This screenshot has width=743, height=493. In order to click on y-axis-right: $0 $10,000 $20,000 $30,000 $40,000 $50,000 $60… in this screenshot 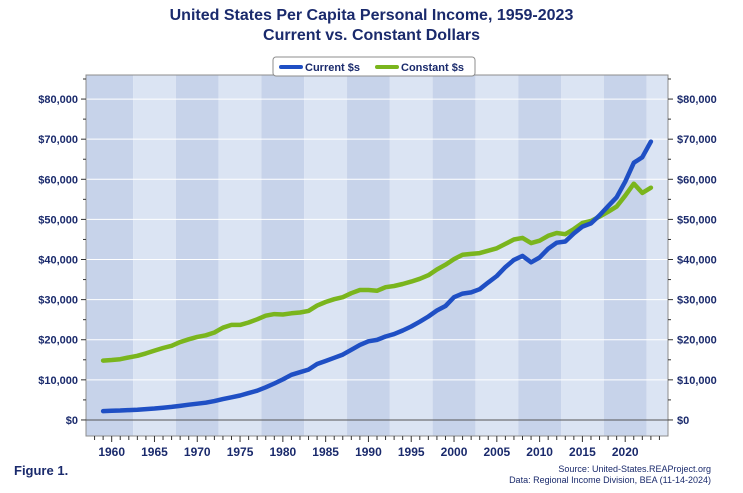, I will do `click(692, 252)`.